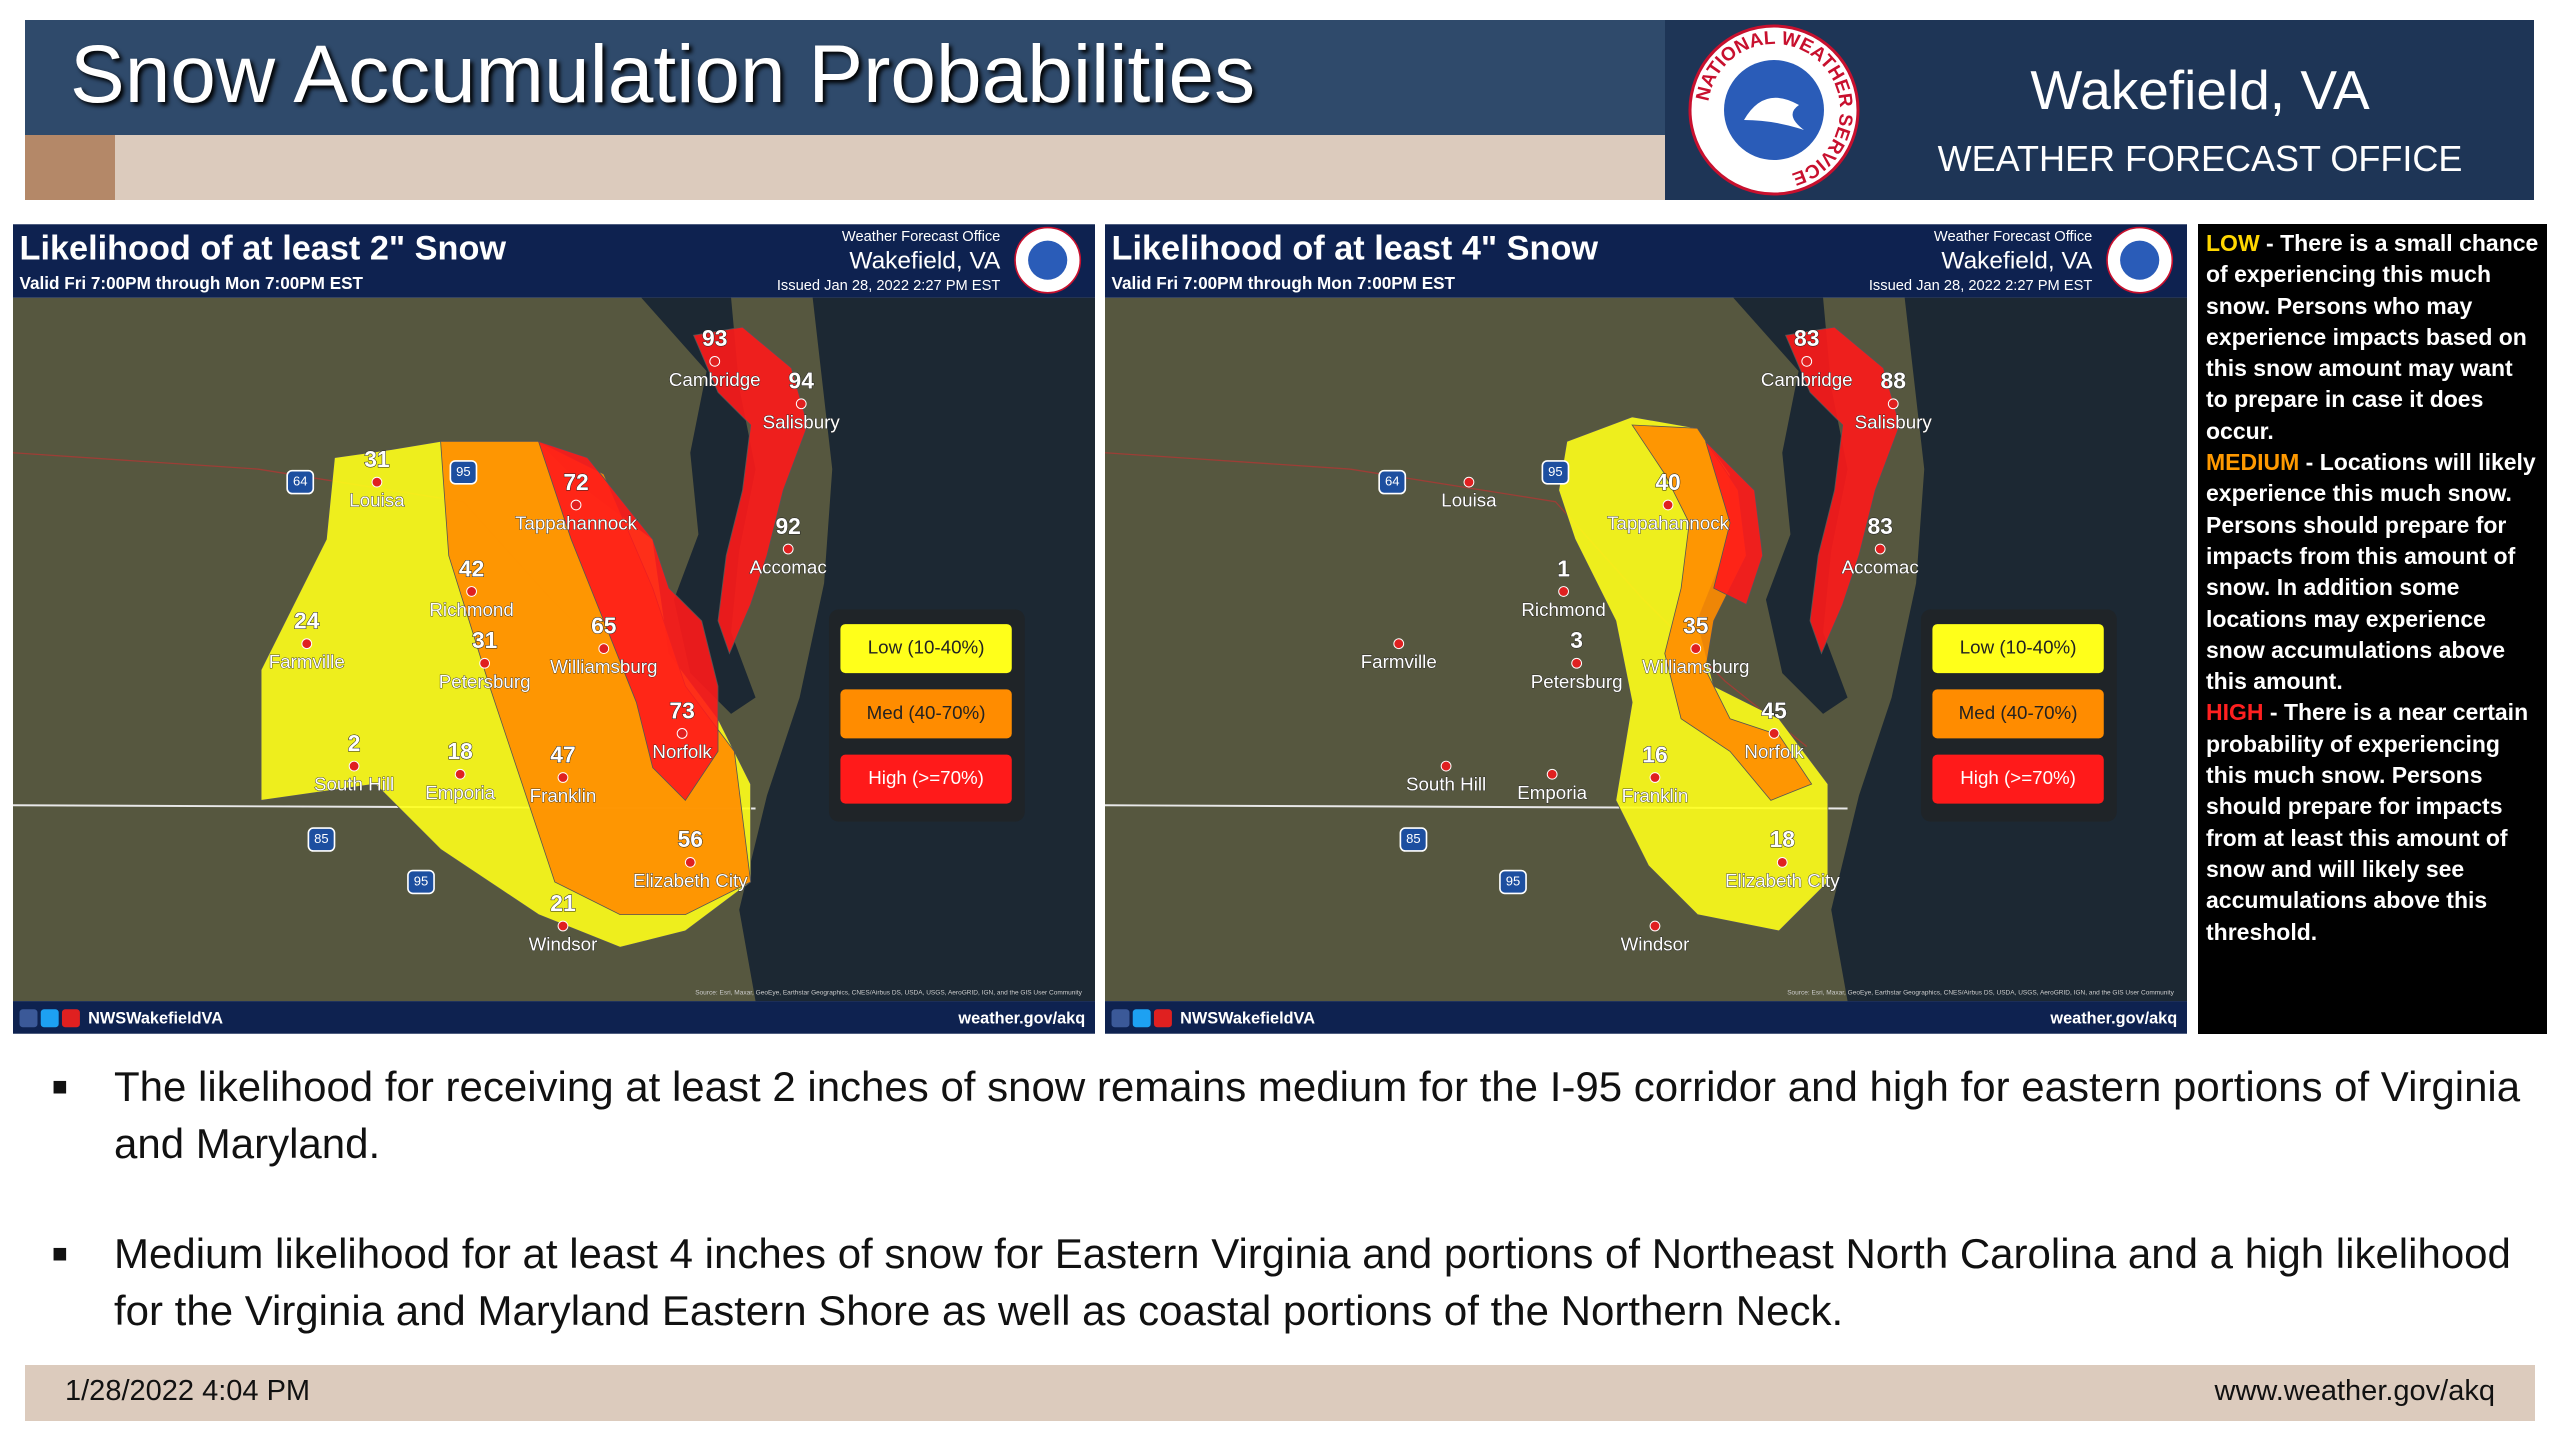 The image size is (2560, 1440). Describe the element at coordinates (471, 568) in the screenshot. I see `city-value: 42` at that location.